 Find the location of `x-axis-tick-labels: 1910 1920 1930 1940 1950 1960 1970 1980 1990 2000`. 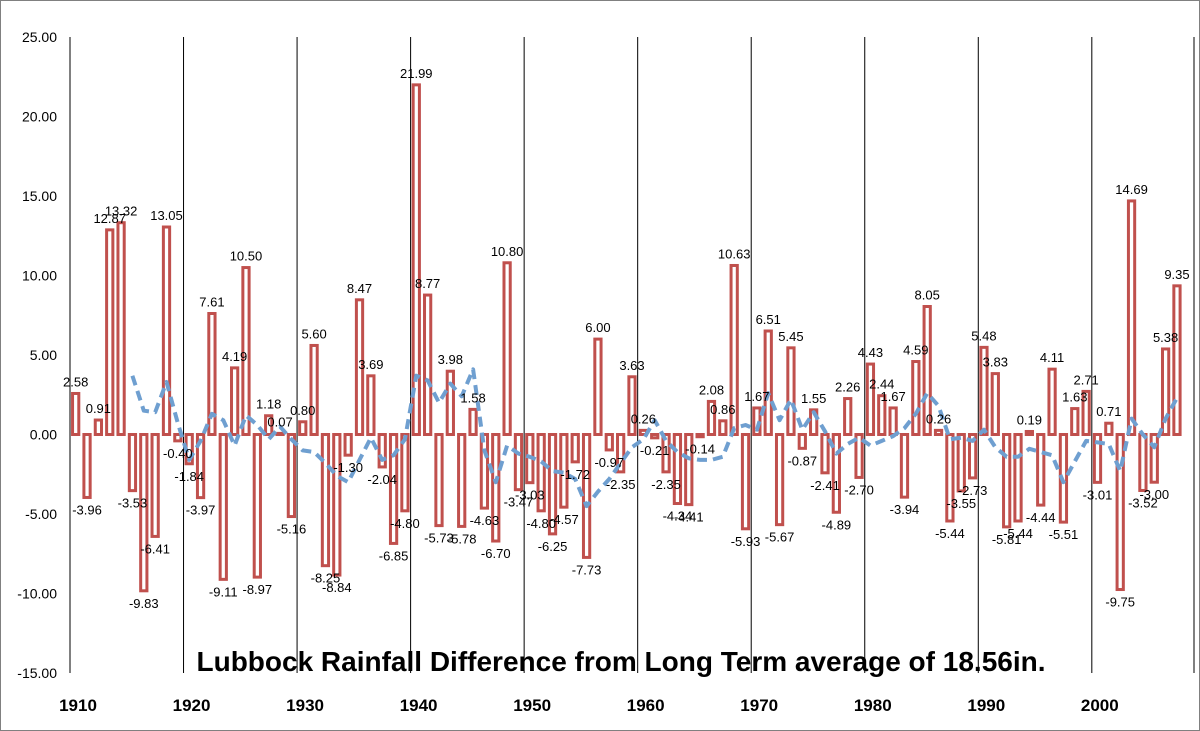

x-axis-tick-labels: 1910 1920 1930 1940 1950 1960 1970 1980 1990 2000 is located at coordinates (589, 705).